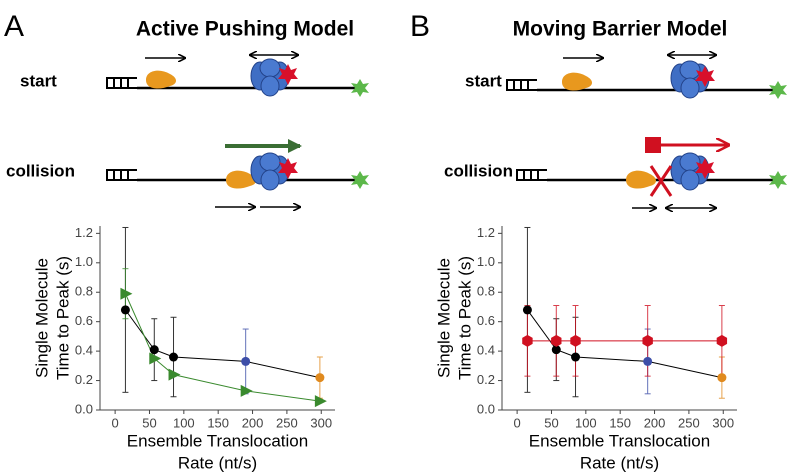 The image size is (796, 474). What do you see at coordinates (661, 181) in the screenshot?
I see `red-x` at bounding box center [661, 181].